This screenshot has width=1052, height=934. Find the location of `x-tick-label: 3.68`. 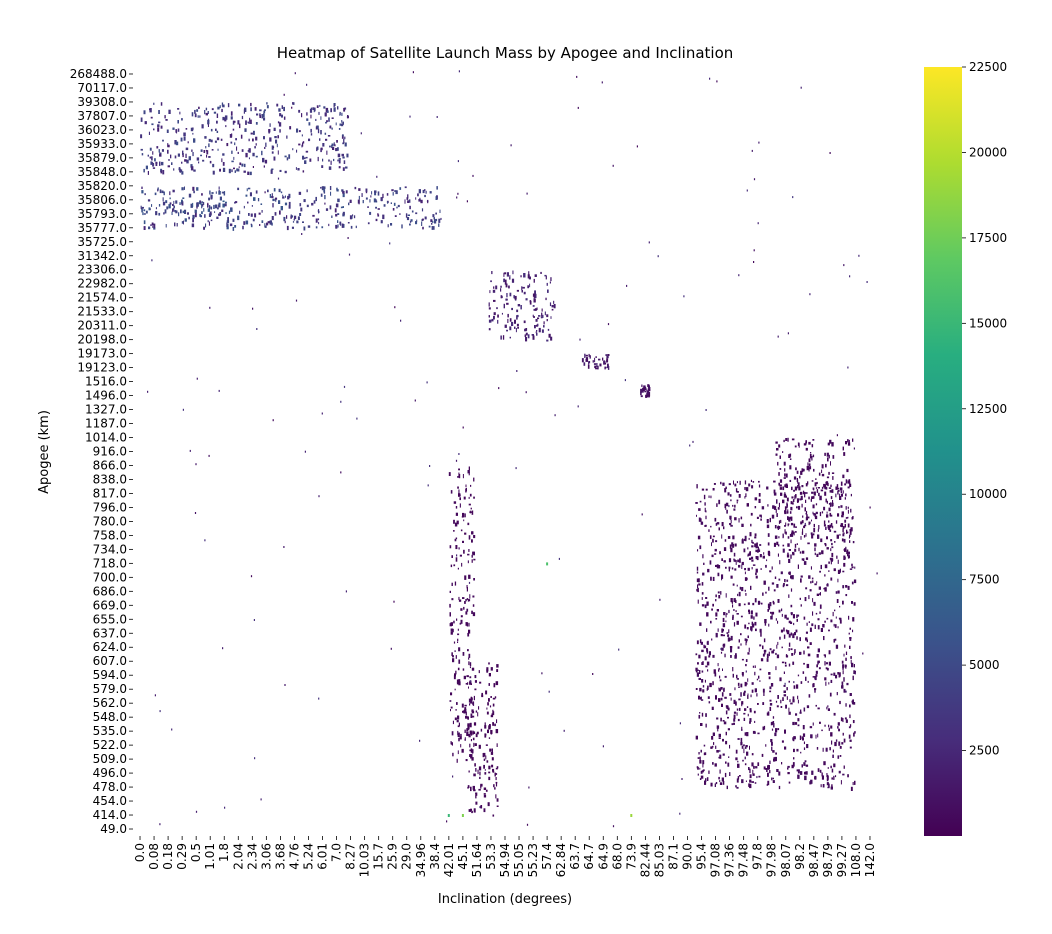

x-tick-label: 3.68 is located at coordinates (280, 856).